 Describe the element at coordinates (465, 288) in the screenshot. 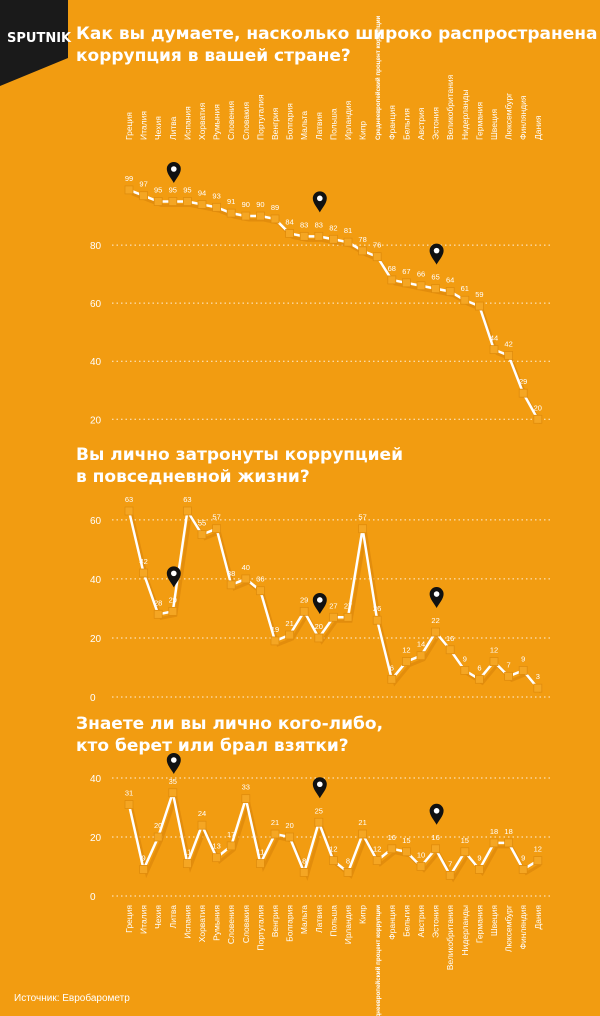

I see `data-label: 61` at that location.